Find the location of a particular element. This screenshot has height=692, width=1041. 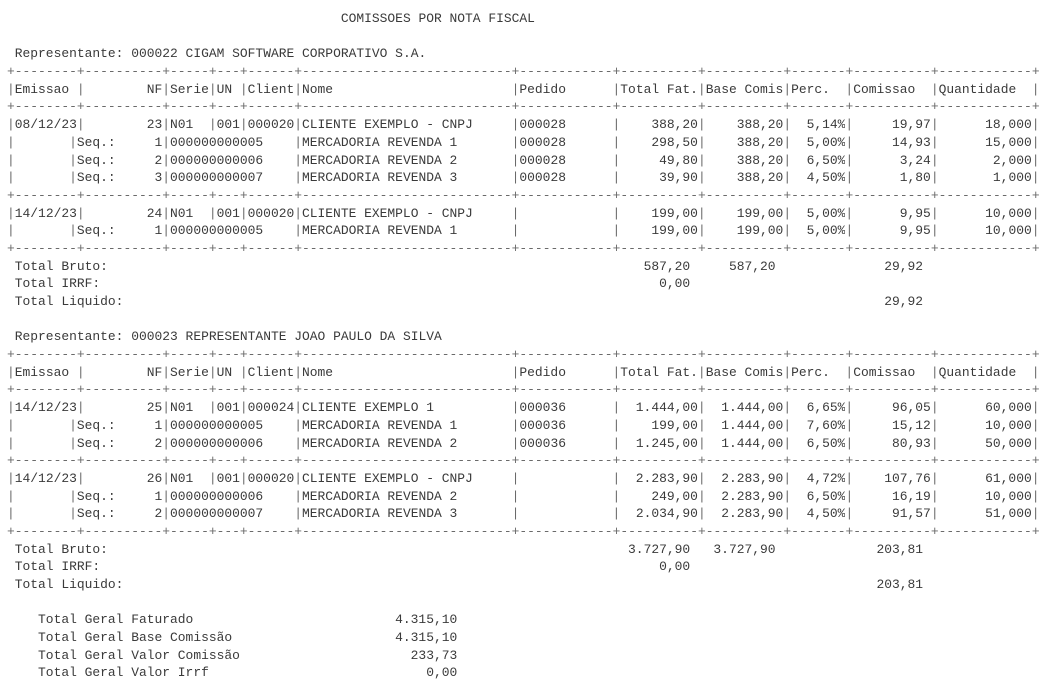

column-header-serie: Serie is located at coordinates (189, 89).